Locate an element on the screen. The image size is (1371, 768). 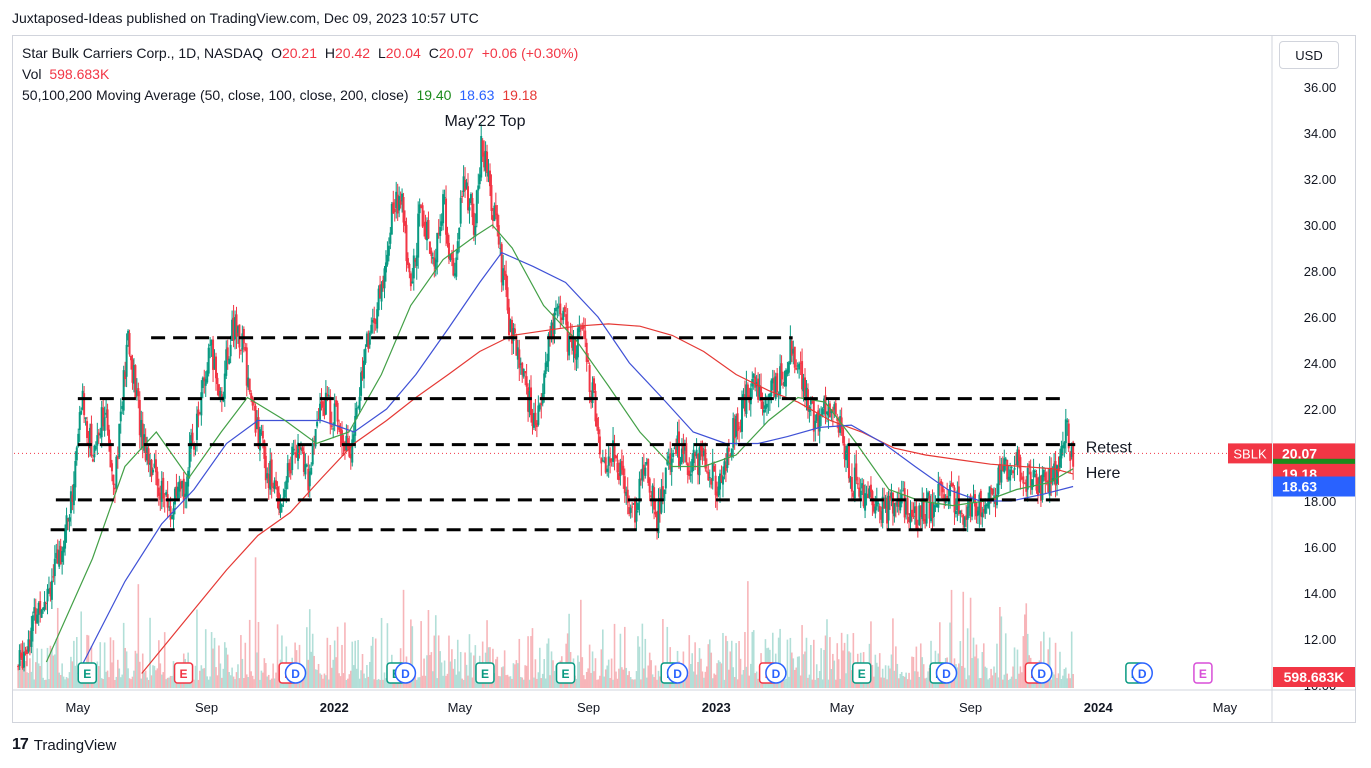
currency-button: USD is located at coordinates (1309, 55).